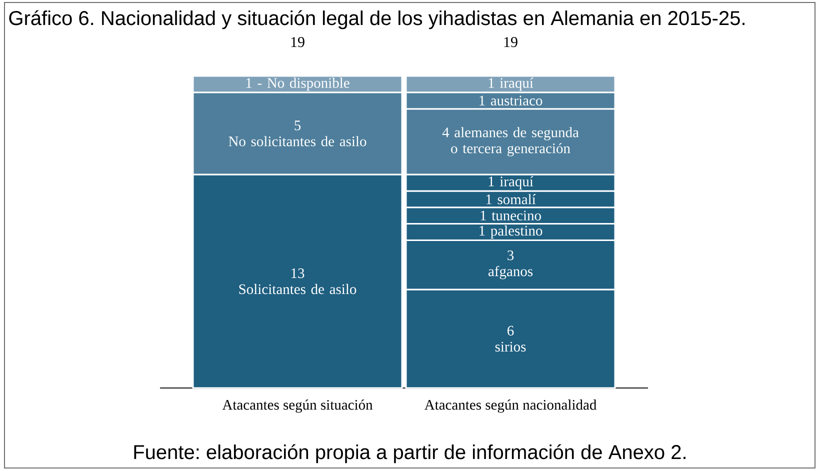 The width and height of the screenshot is (819, 471). I want to click on x-tick-label: Atacantes según nacionalidad, so click(510, 406).